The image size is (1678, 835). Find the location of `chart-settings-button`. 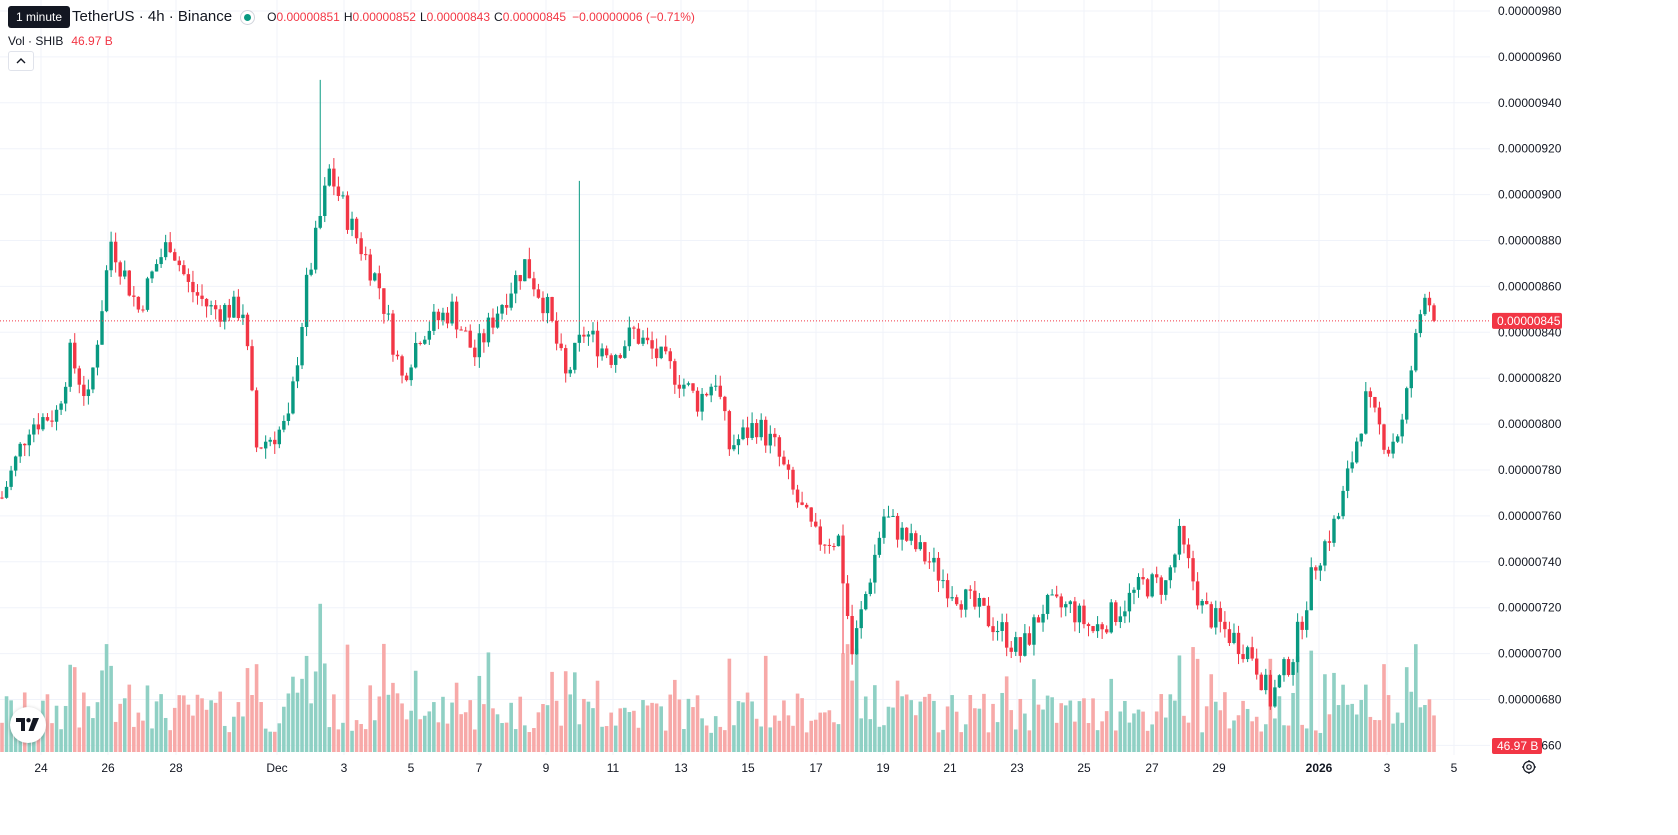

chart-settings-button is located at coordinates (1529, 767).